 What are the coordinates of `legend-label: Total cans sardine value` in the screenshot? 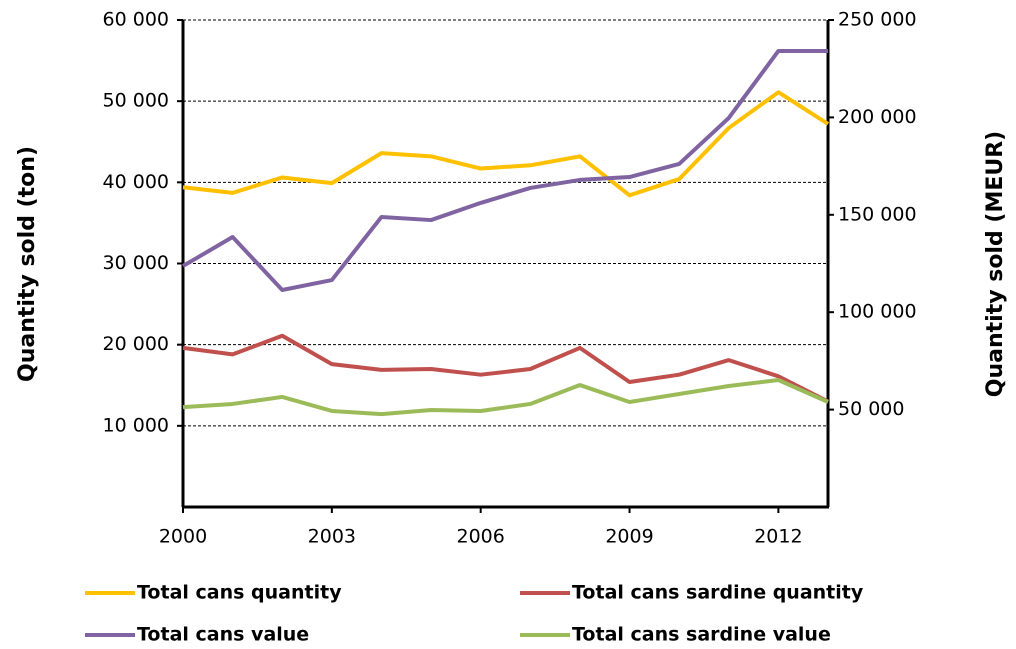 It's located at (701, 635).